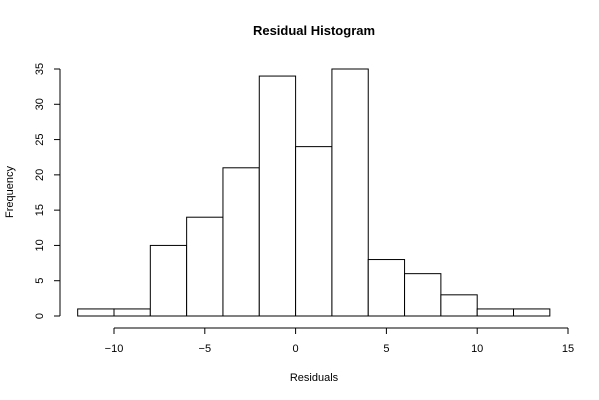 The height and width of the screenshot is (400, 599). Describe the element at coordinates (568, 349) in the screenshot. I see `x-tick-label: 15` at that location.